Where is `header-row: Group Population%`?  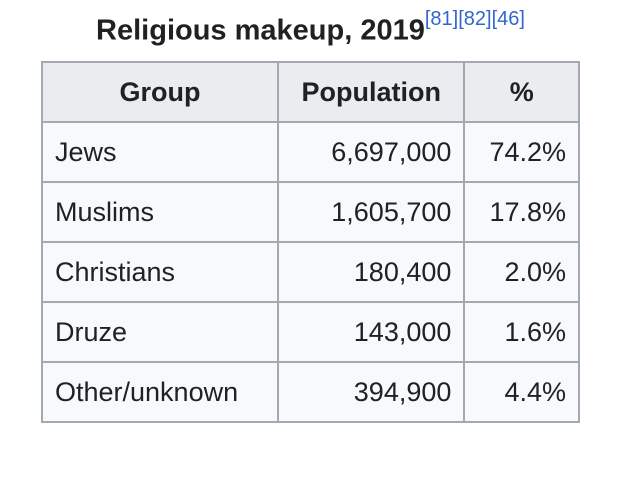 header-row: Group Population% is located at coordinates (310, 92).